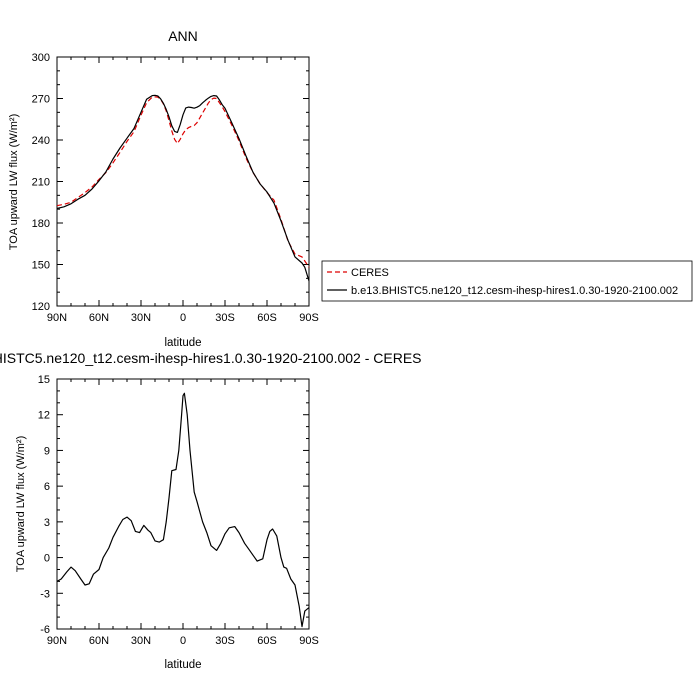  I want to click on top-chart-ylabel: TOA upward LW flux (W/m²), so click(14, 182).